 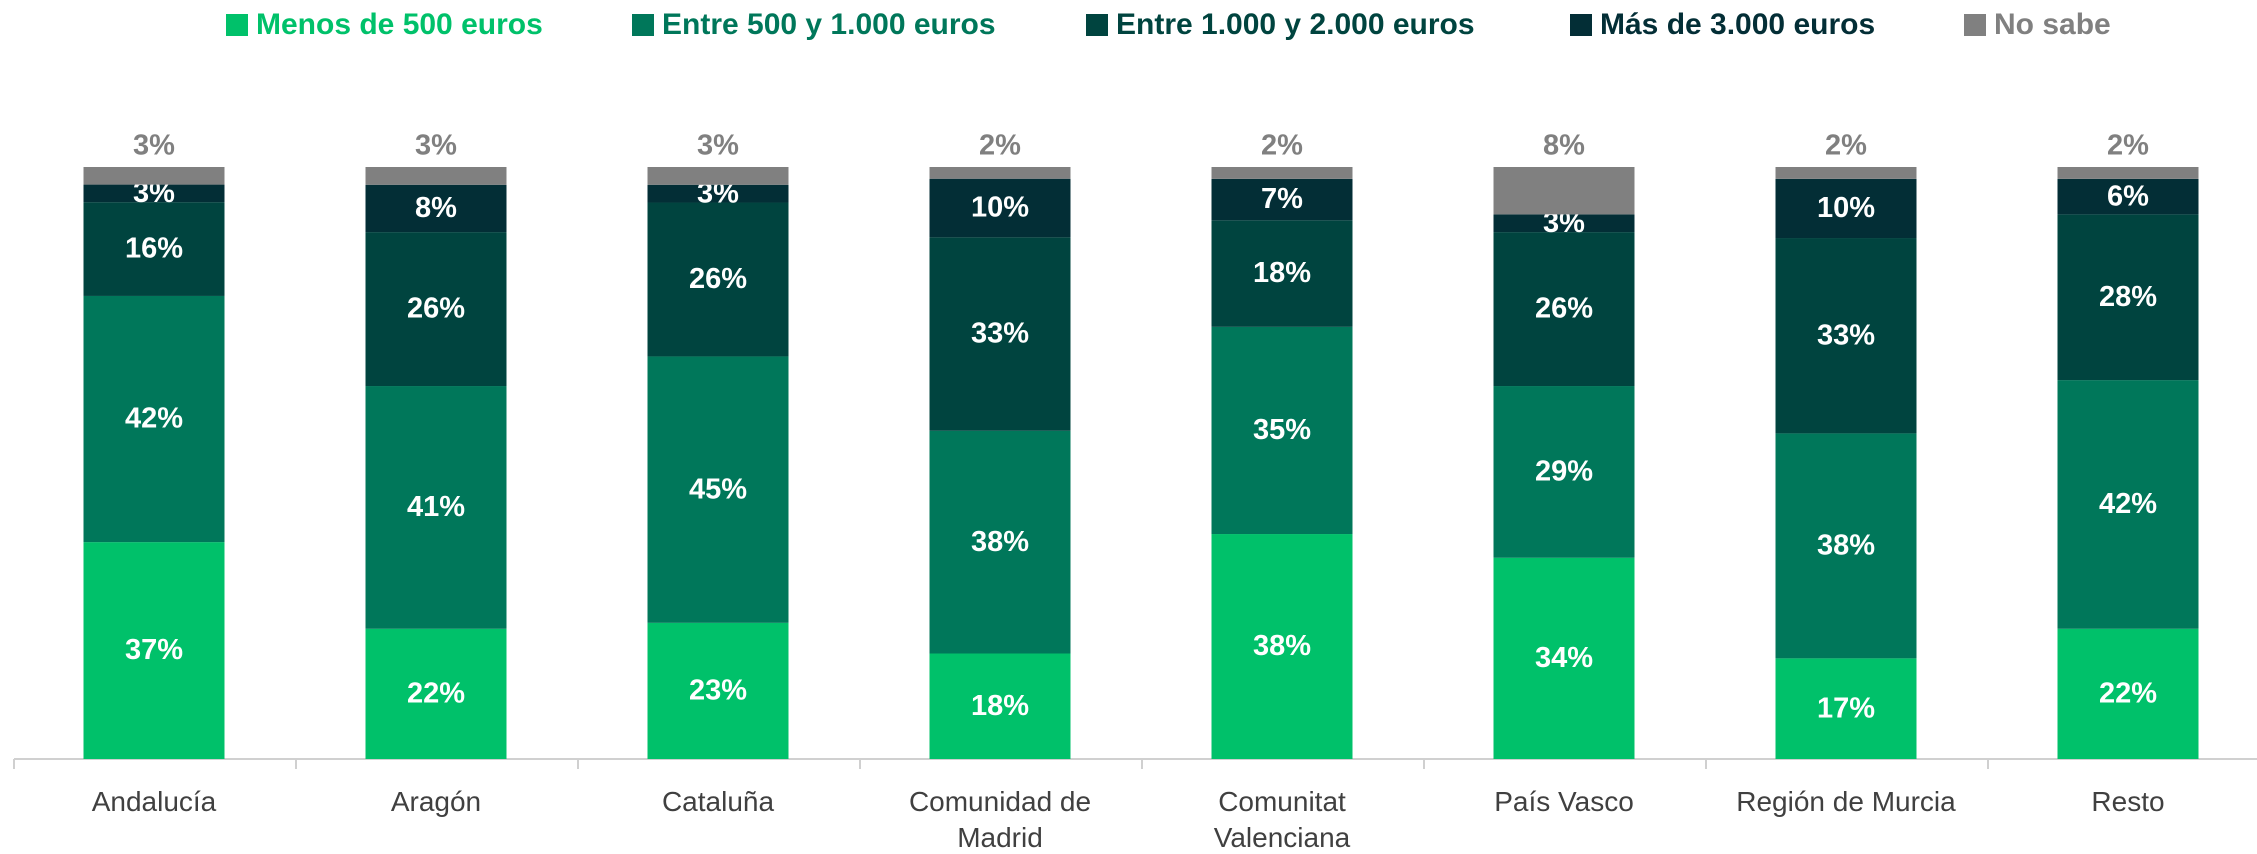 What do you see at coordinates (154, 801) in the screenshot?
I see `x-tick-label: Andalucía` at bounding box center [154, 801].